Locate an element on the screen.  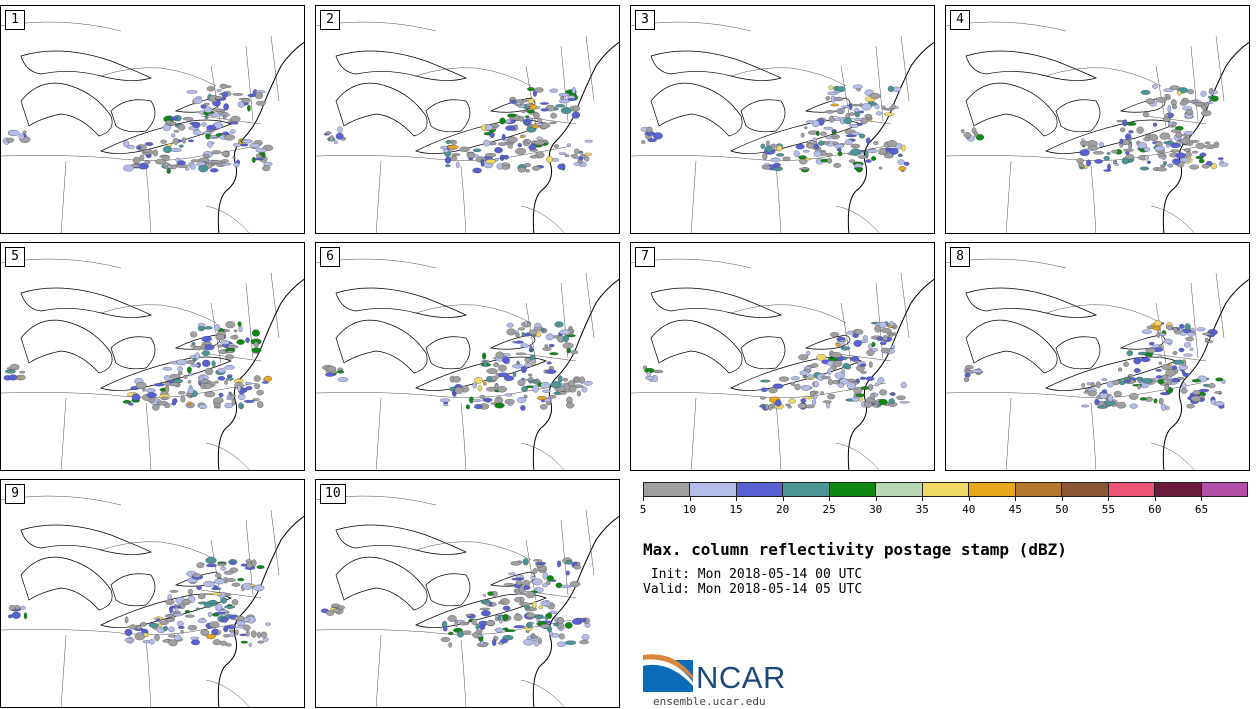
colorbar-tick-label: 30 is located at coordinates (876, 509).